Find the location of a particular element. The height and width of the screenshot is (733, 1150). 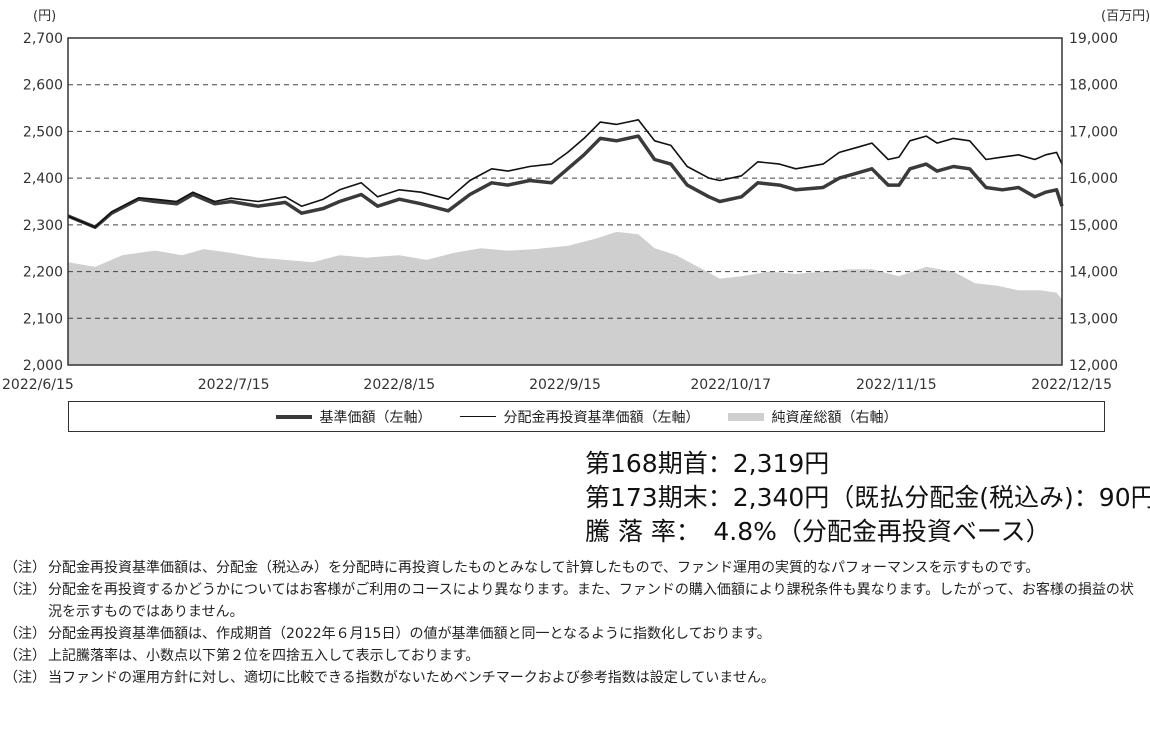

price-lines-layer is located at coordinates (565, 174).